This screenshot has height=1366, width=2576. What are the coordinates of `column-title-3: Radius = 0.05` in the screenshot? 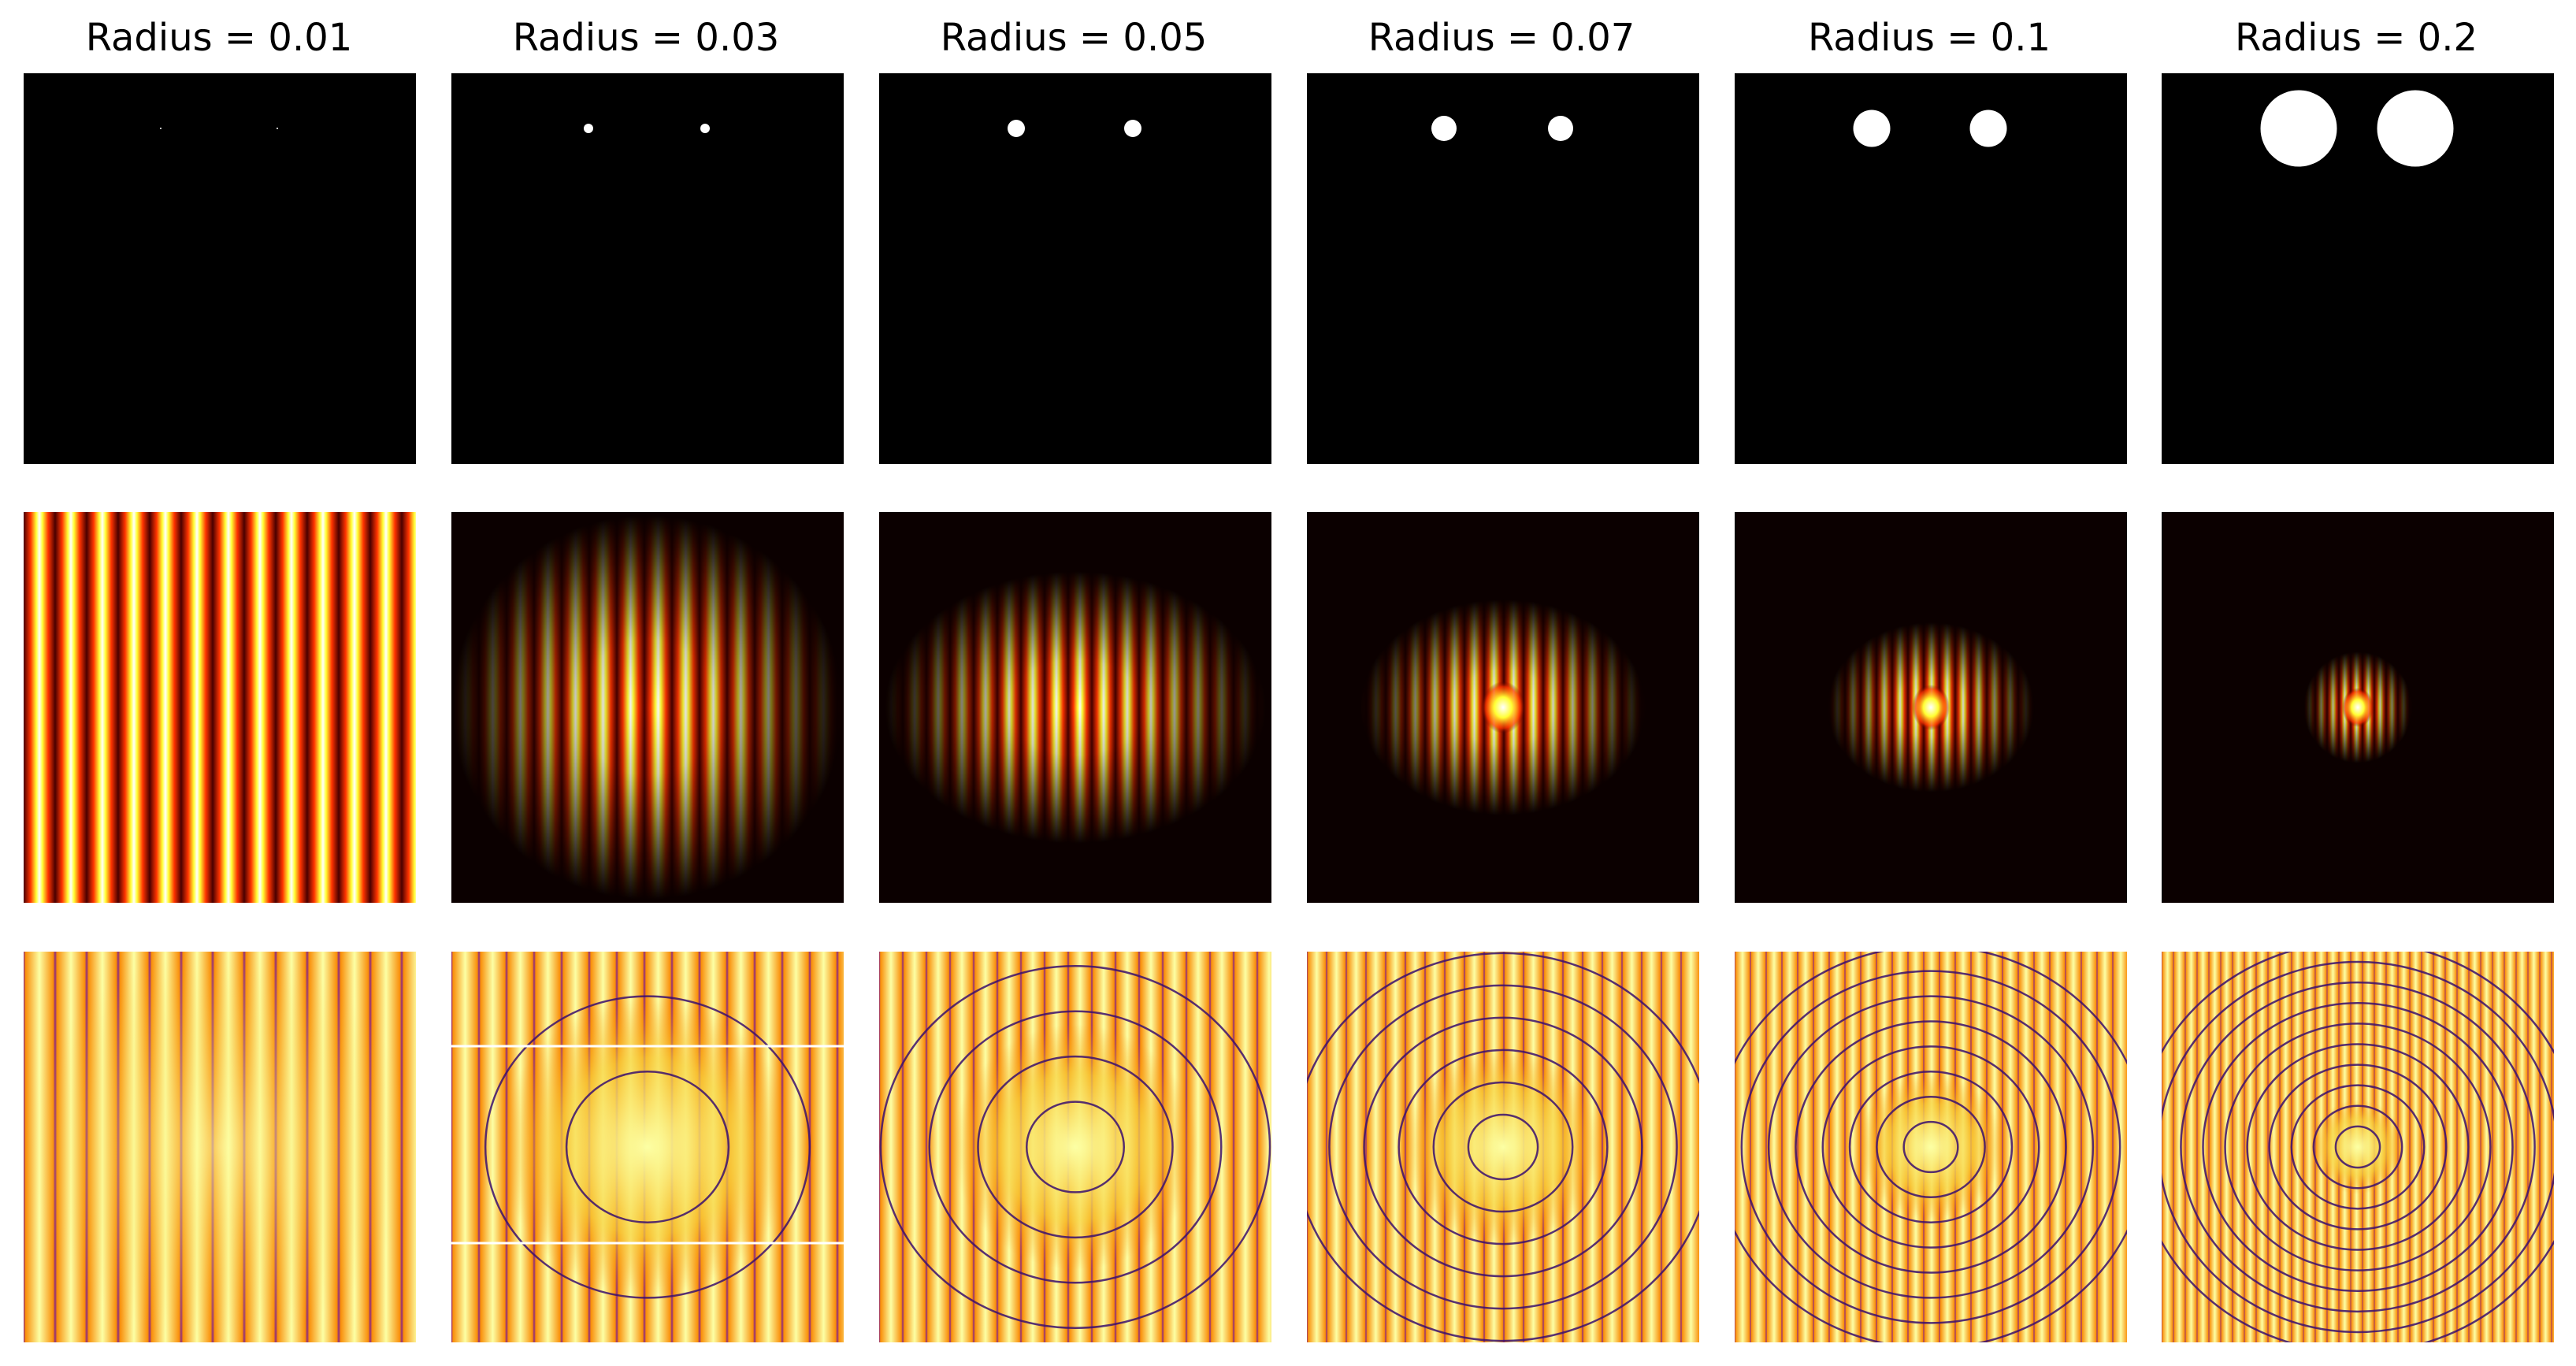 It's located at (1074, 38).